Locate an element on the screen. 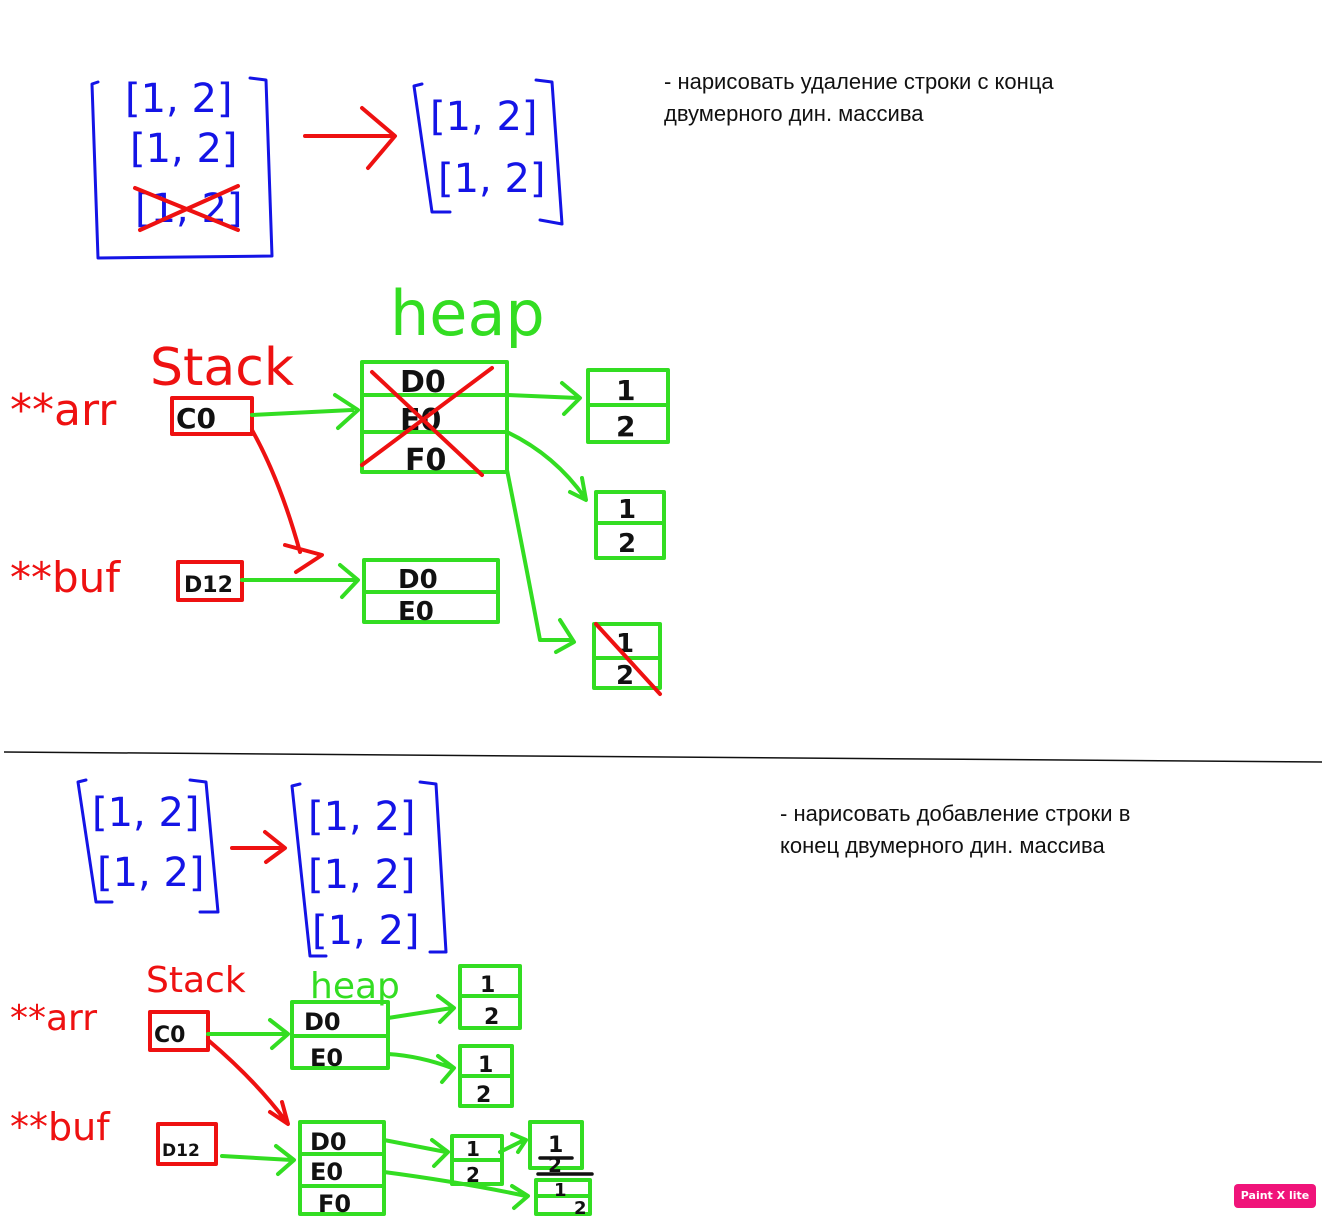  add-arrow is located at coordinates (258, 847).